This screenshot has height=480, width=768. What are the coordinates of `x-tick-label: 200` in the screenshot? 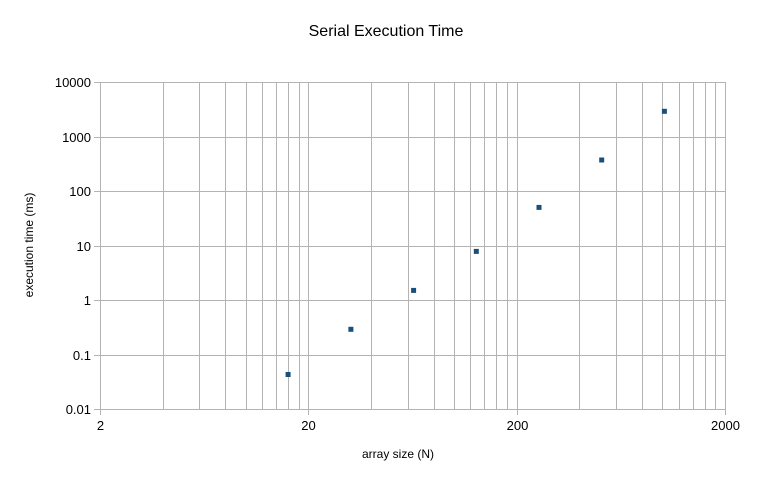 It's located at (518, 425).